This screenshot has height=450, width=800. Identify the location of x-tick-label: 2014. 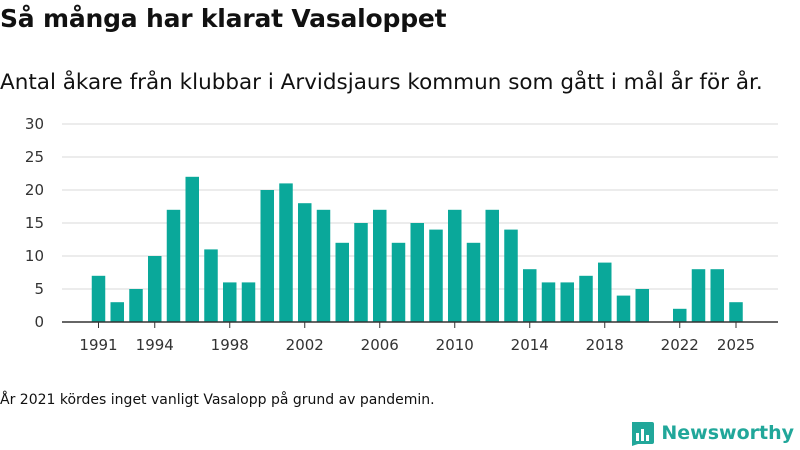
(530, 345).